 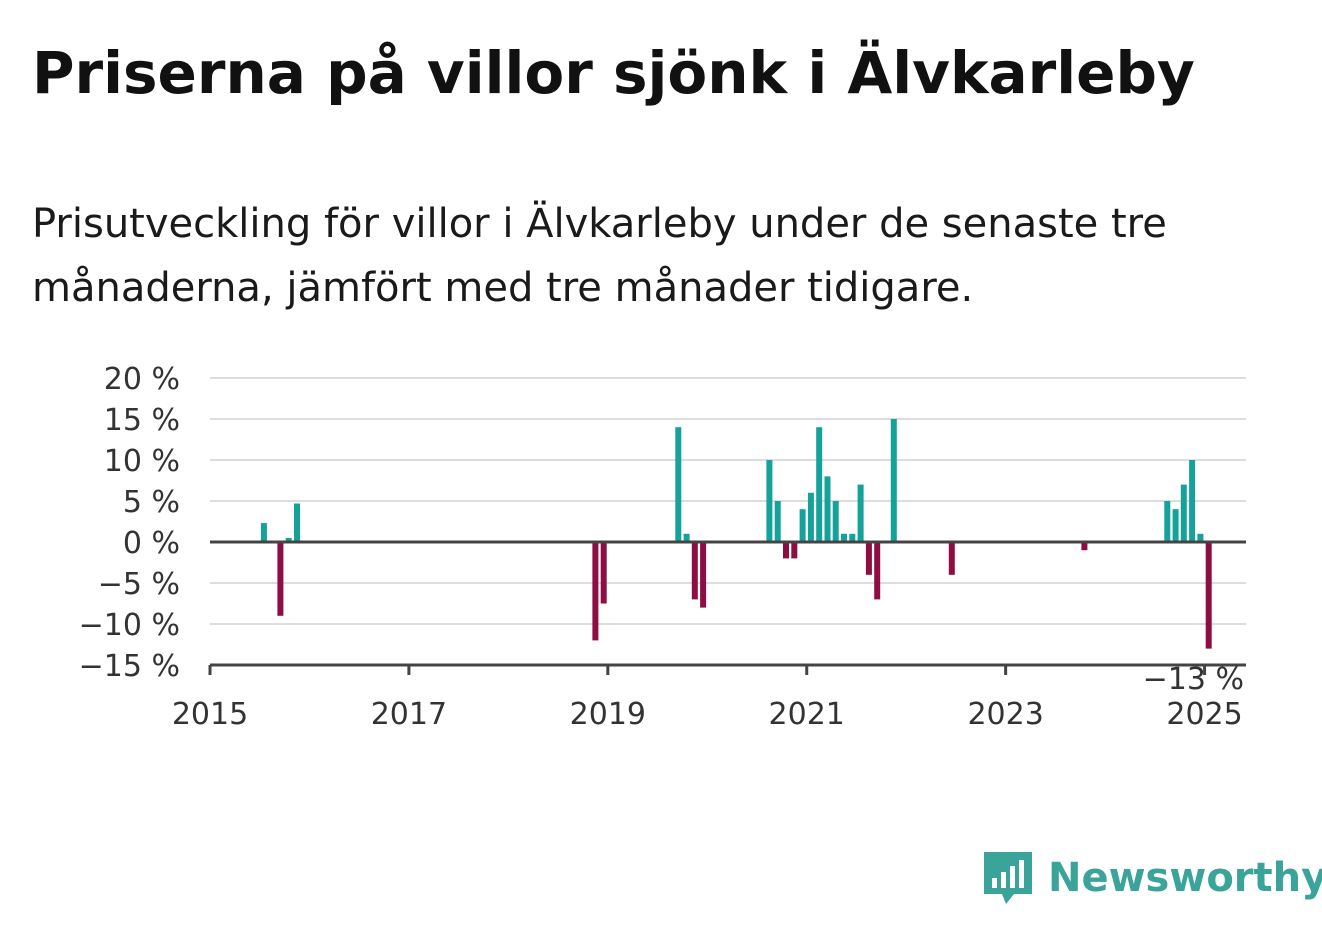 I want to click on y-tick-label: 5 %, so click(x=151, y=502).